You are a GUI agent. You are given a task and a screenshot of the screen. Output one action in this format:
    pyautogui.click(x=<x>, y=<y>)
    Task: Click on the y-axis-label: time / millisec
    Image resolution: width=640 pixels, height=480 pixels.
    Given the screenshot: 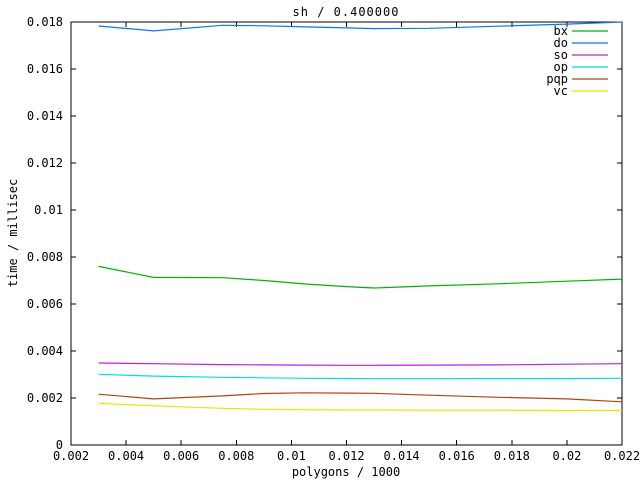 What is the action you would take?
    pyautogui.click(x=13, y=233)
    